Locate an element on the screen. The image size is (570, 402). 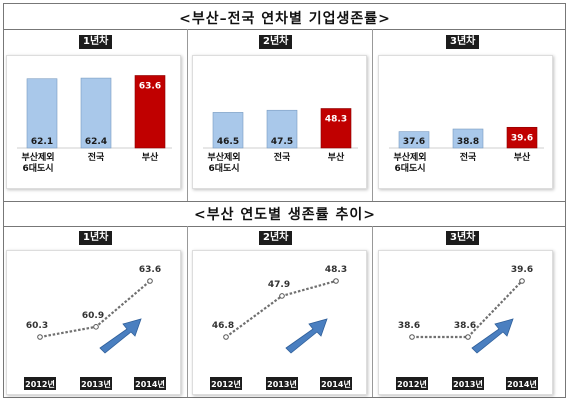
badge-year3-top: 3년차 is located at coordinates (463, 42).